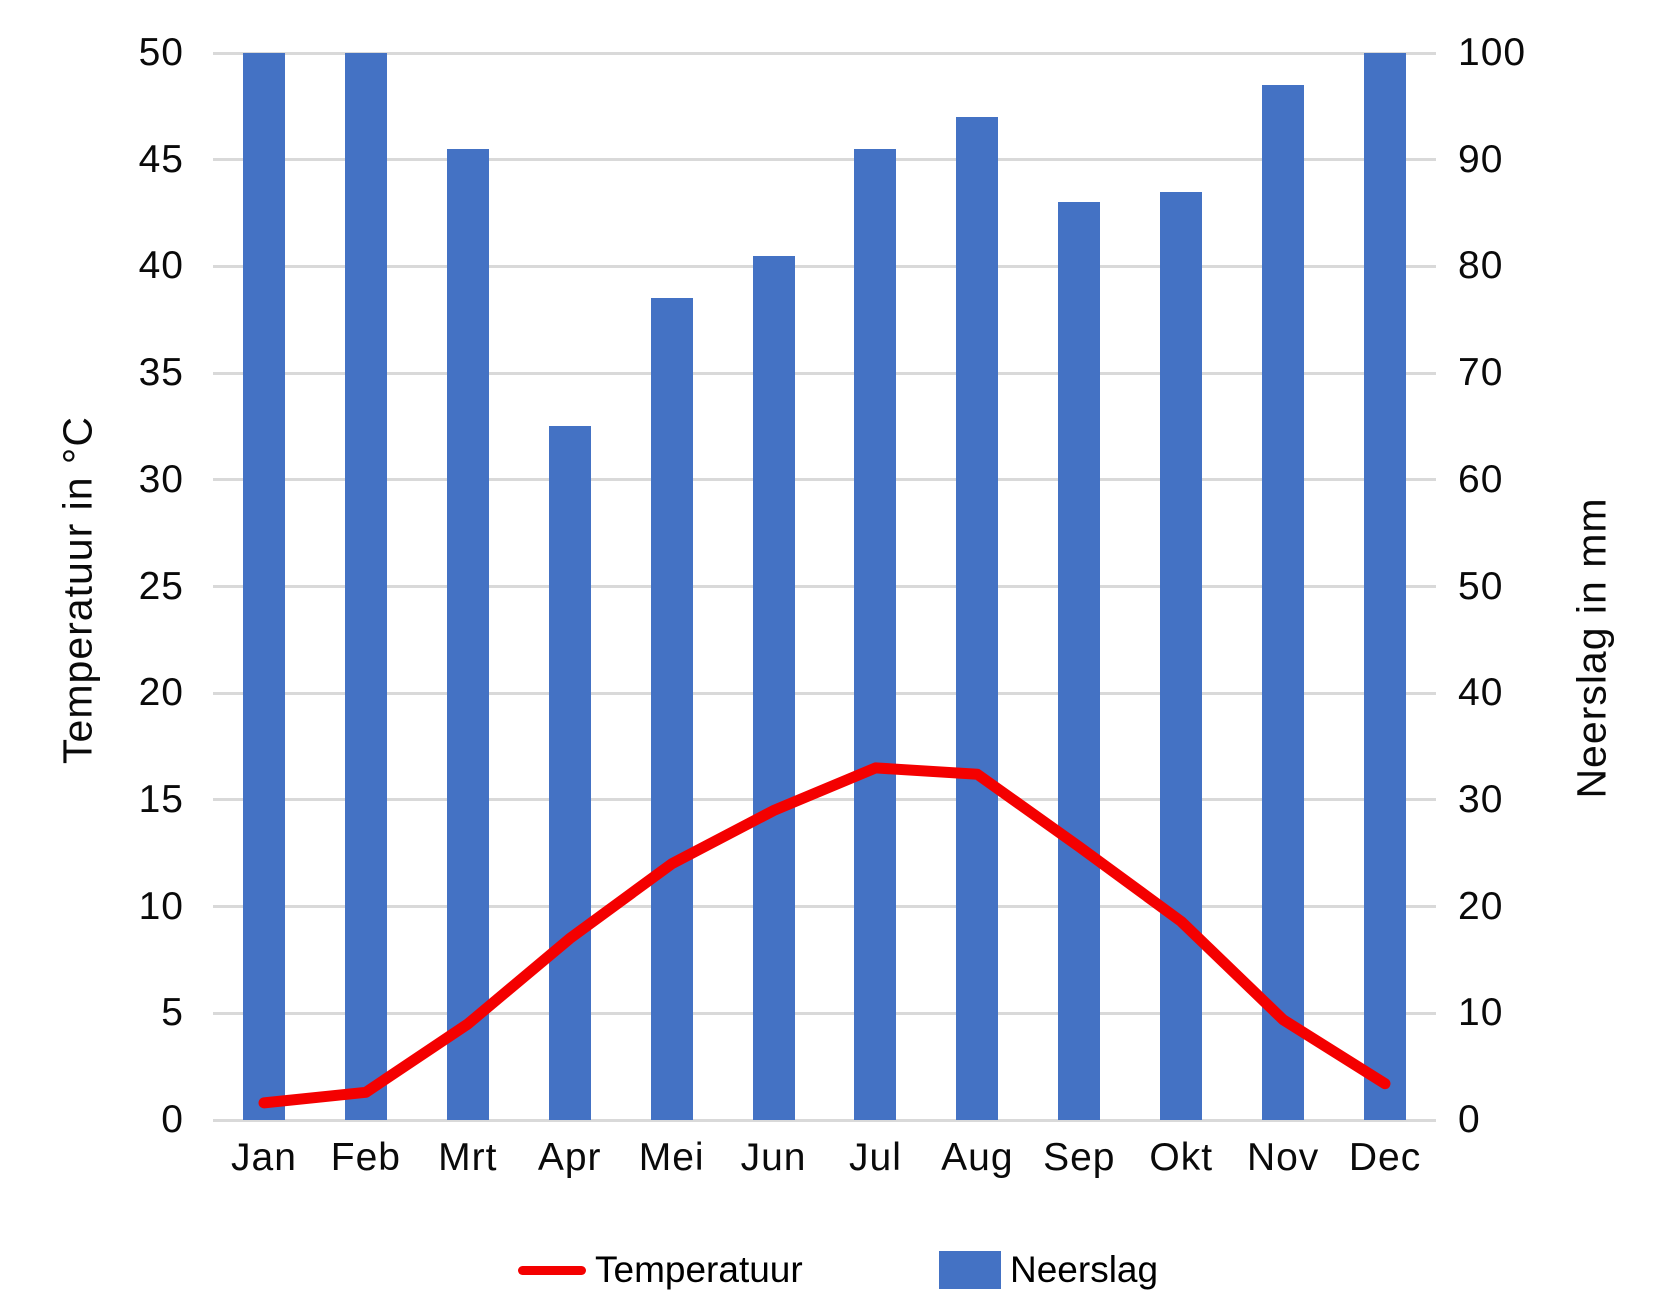 The image size is (1674, 1311). I want to click on right-tick-50: 50, so click(1481, 586).